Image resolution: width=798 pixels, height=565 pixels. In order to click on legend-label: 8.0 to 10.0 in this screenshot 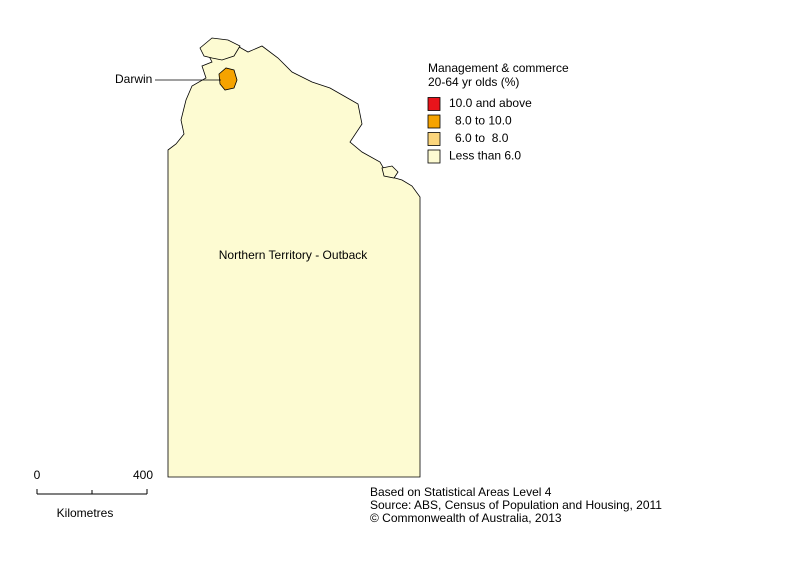, I will do `click(483, 121)`.